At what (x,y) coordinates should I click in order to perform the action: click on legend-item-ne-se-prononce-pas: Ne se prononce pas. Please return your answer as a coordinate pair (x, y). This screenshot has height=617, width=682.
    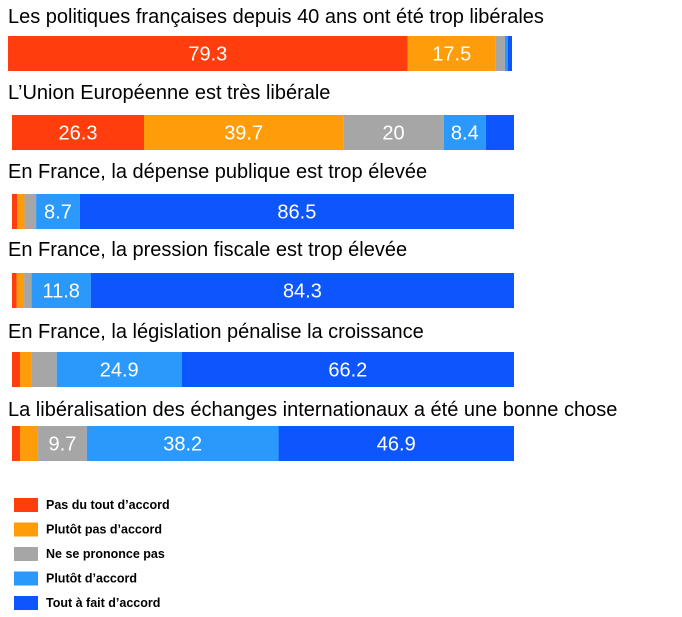
    Looking at the image, I should click on (89, 554).